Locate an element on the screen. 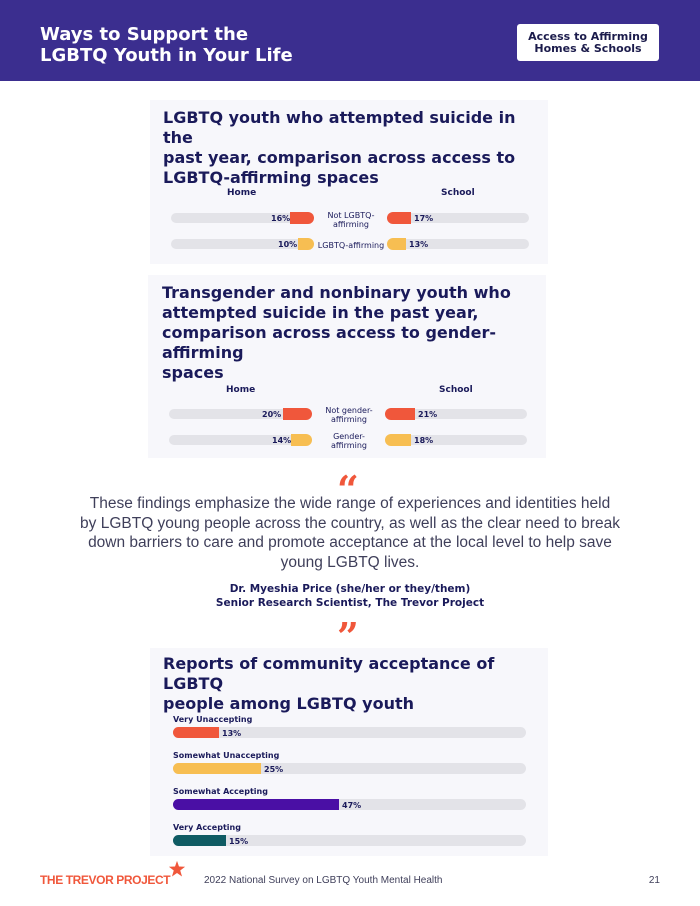  row-label: LGBTQ-affirming is located at coordinates (351, 245).